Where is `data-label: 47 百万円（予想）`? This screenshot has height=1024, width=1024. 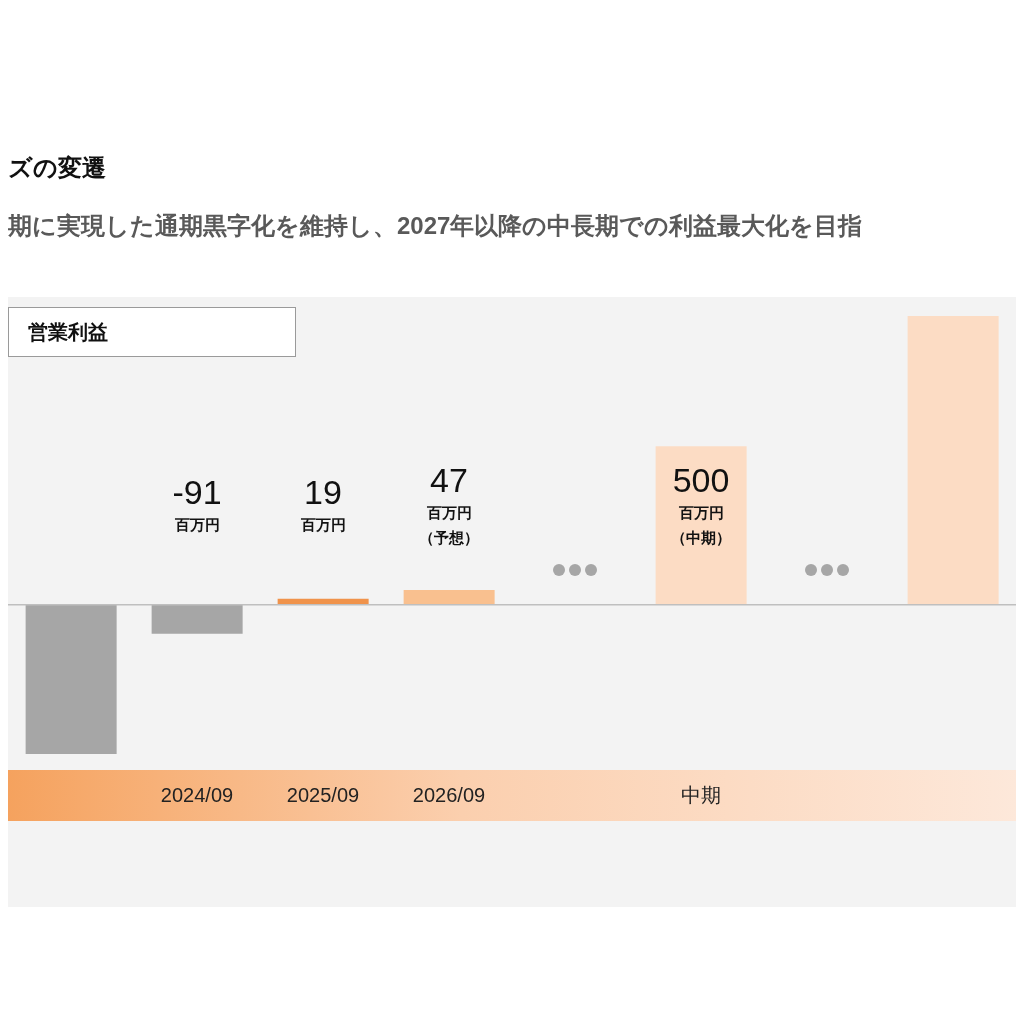 data-label: 47 百万円（予想） is located at coordinates (449, 503).